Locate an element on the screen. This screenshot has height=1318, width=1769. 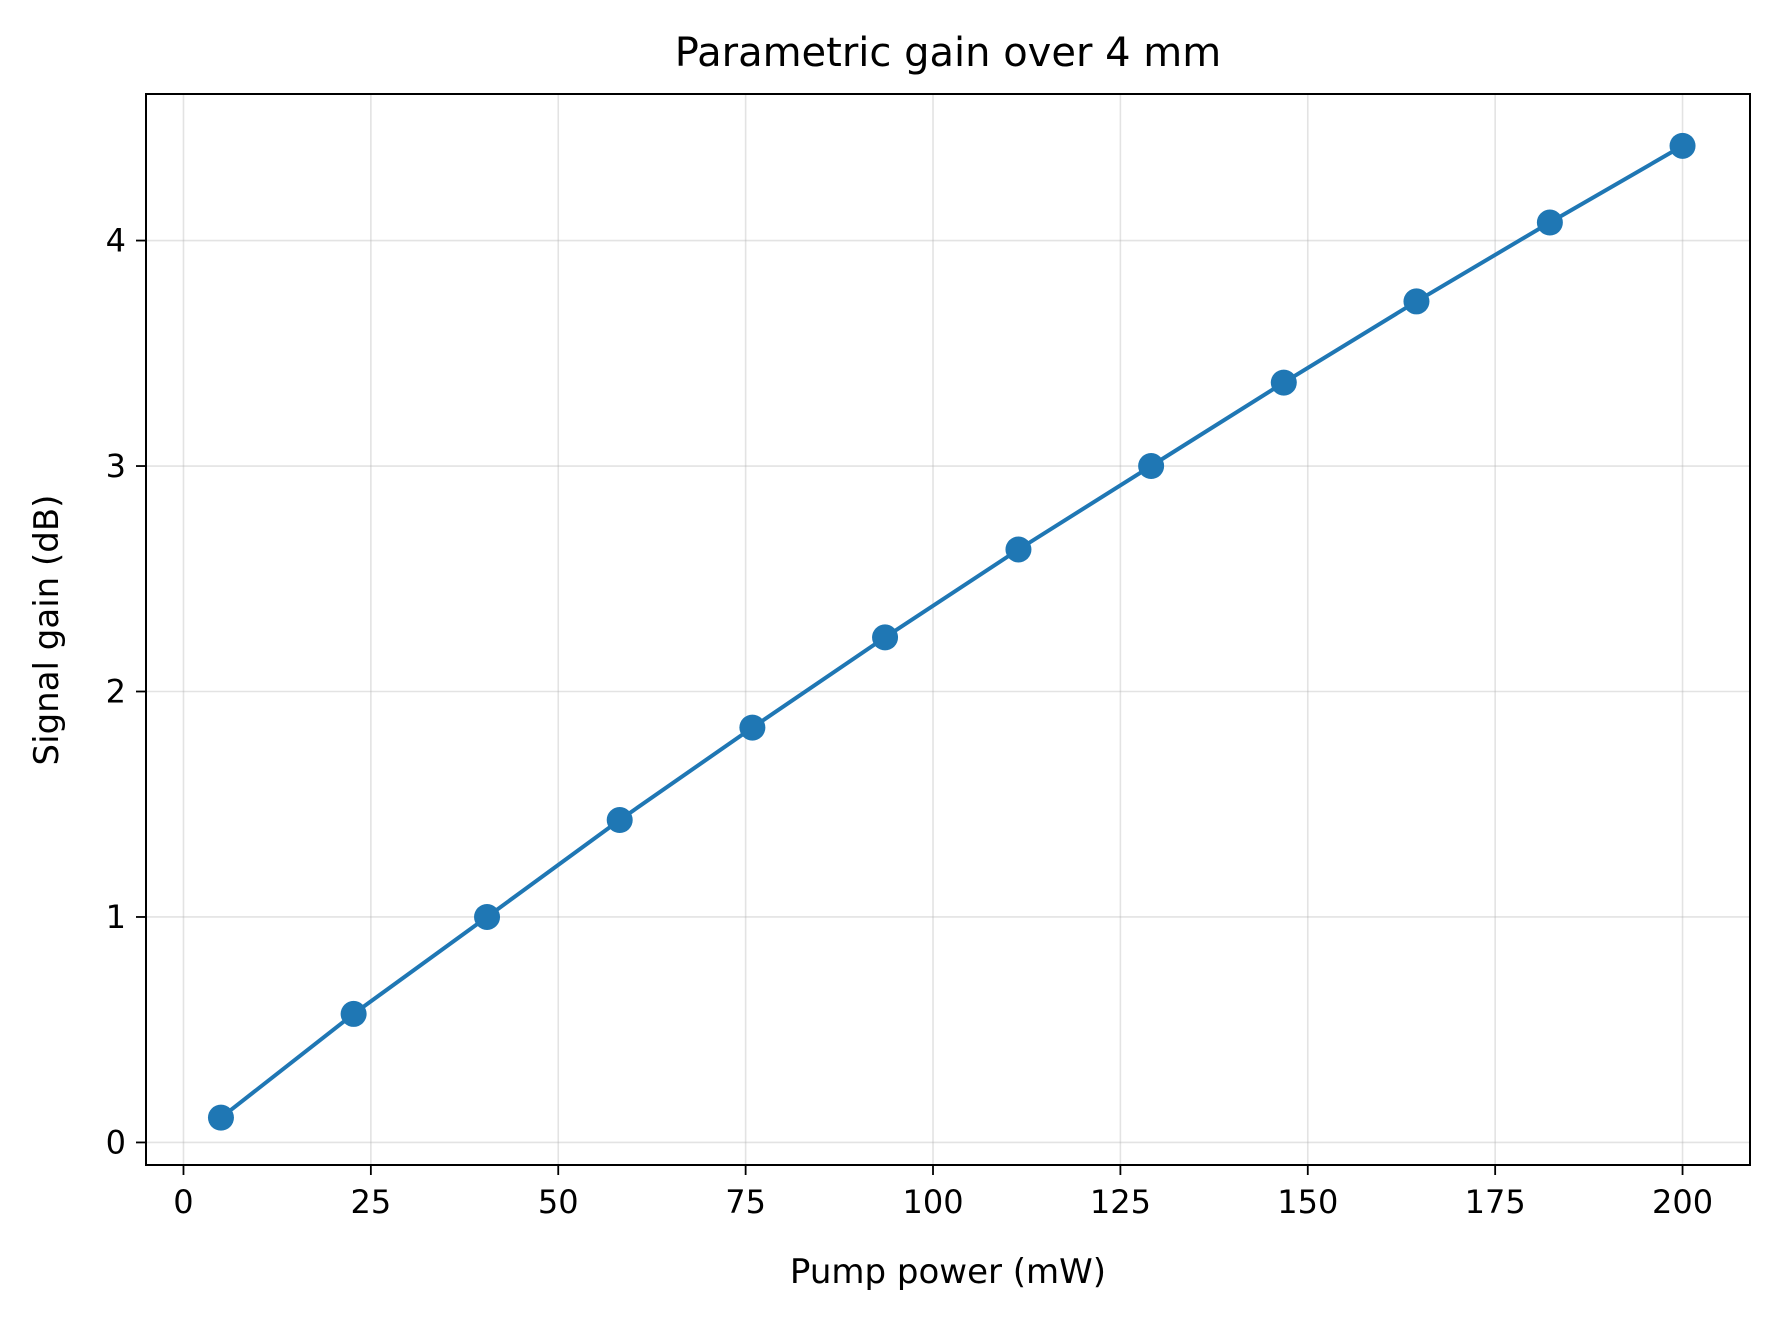
y-tick-label: 2 is located at coordinates (116, 692).